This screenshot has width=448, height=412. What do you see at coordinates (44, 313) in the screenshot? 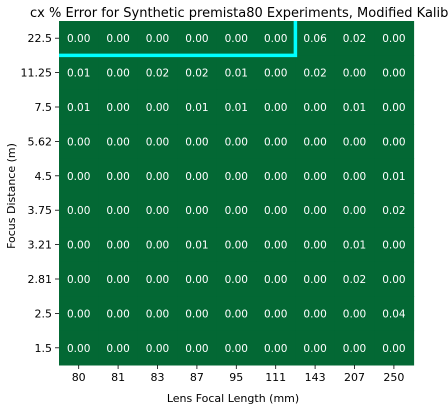
I see `y-tick-label: 2.5` at bounding box center [44, 313].